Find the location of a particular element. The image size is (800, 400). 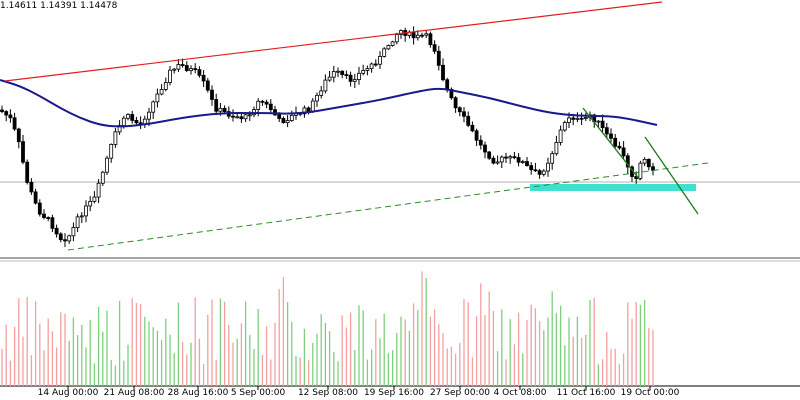

time-axis-label: 5 Sep 00:00 is located at coordinates (258, 393).